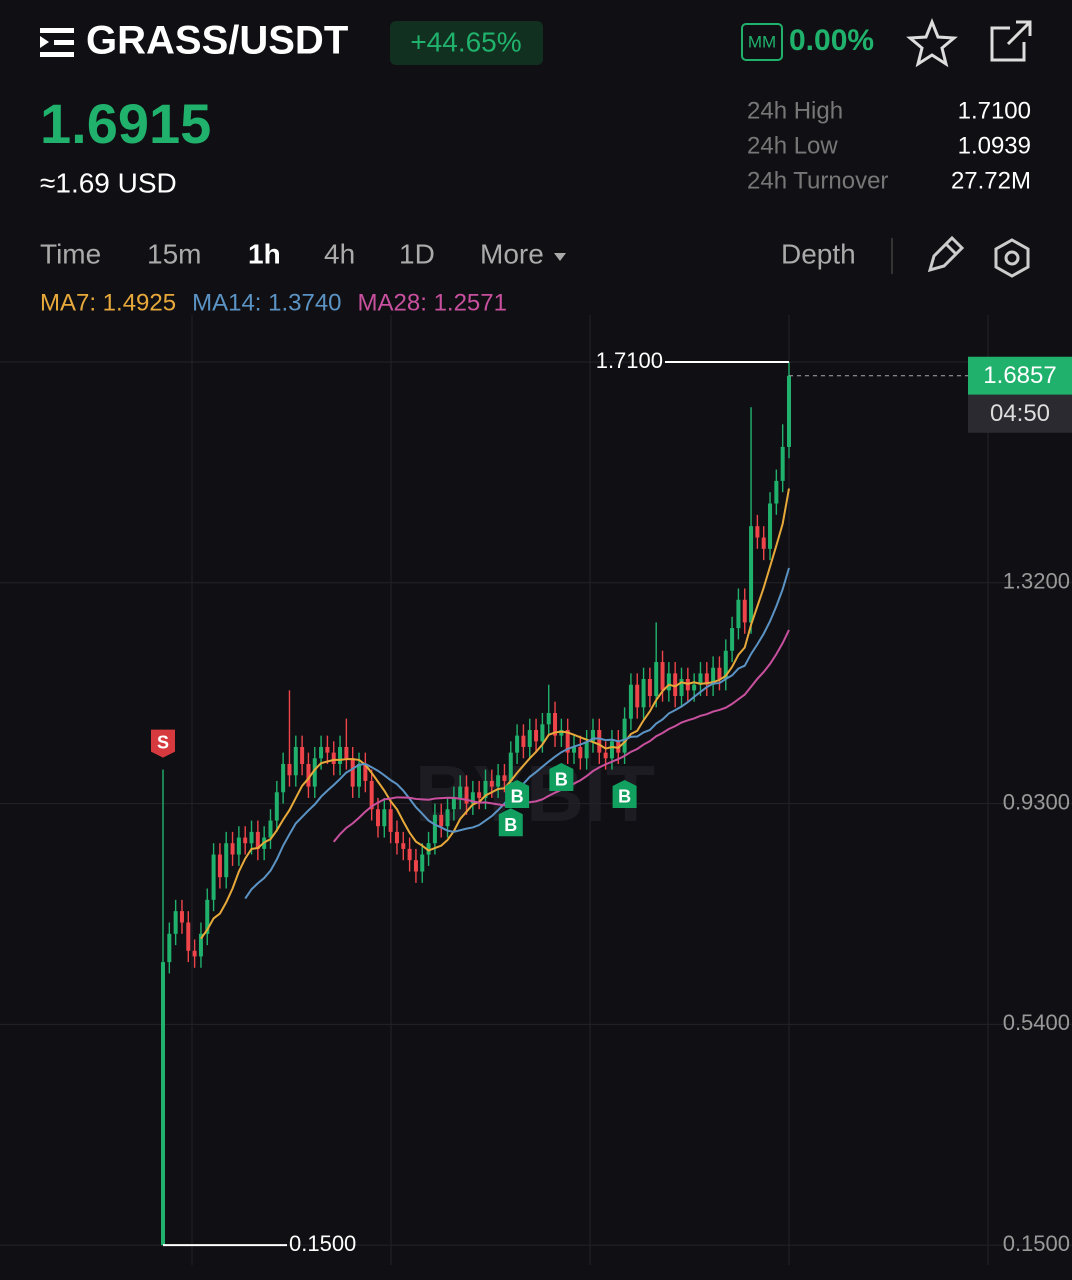  Describe the element at coordinates (994, 110) in the screenshot. I see `stat-value: 1.7100` at that location.